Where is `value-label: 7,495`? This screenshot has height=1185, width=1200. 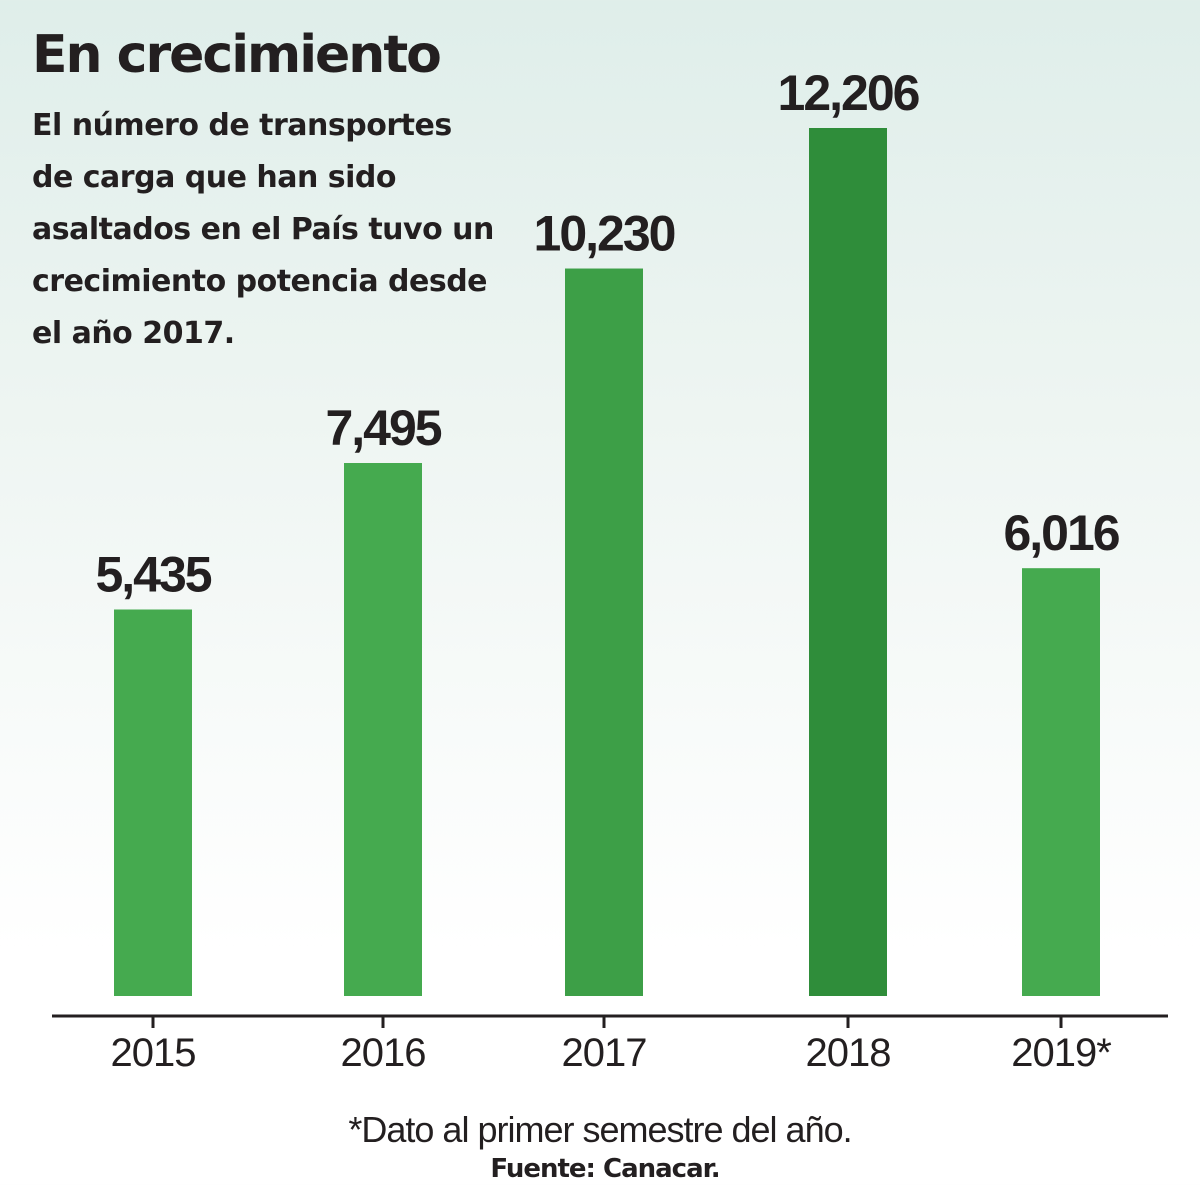 value-label: 7,495 is located at coordinates (383, 428).